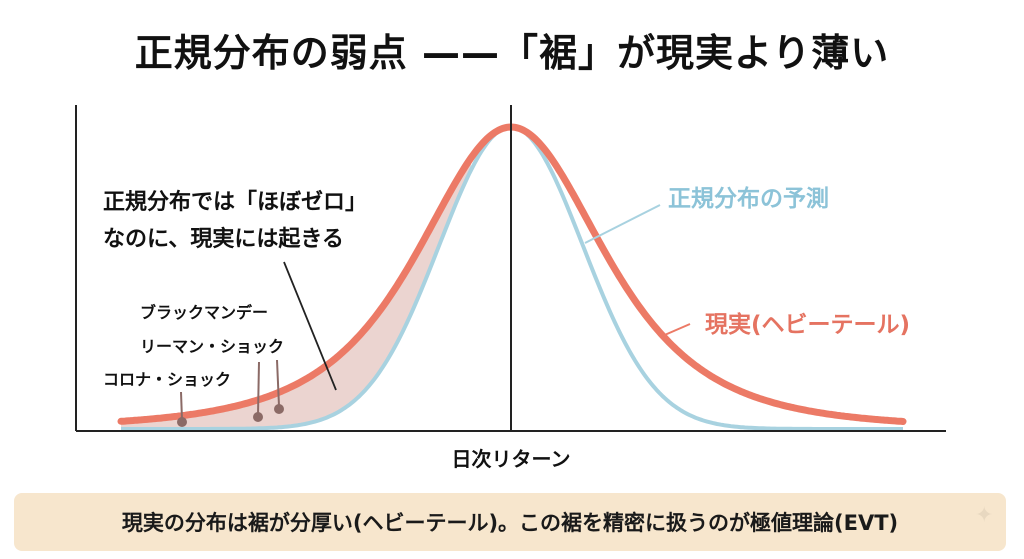 The height and width of the screenshot is (559, 1024). What do you see at coordinates (212, 346) in the screenshot?
I see `event-label-lehman: リーマン・ショック` at bounding box center [212, 346].